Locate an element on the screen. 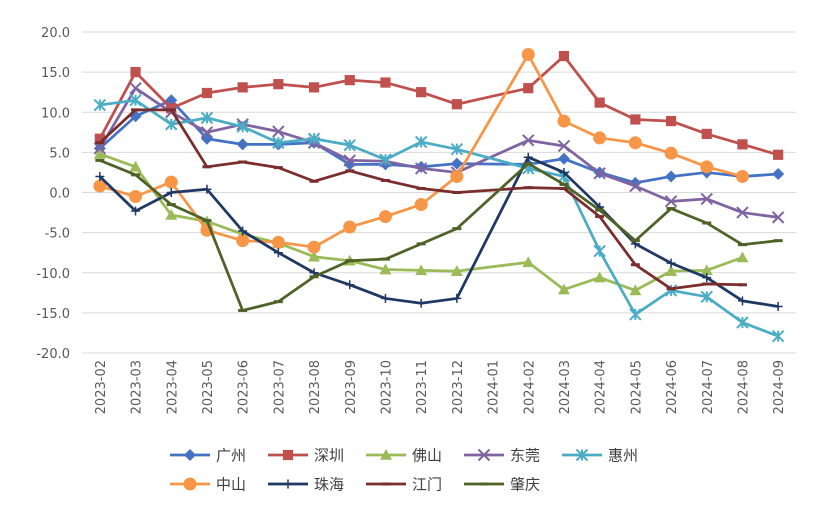  x-tick-label: 2023-08 is located at coordinates (315, 387).